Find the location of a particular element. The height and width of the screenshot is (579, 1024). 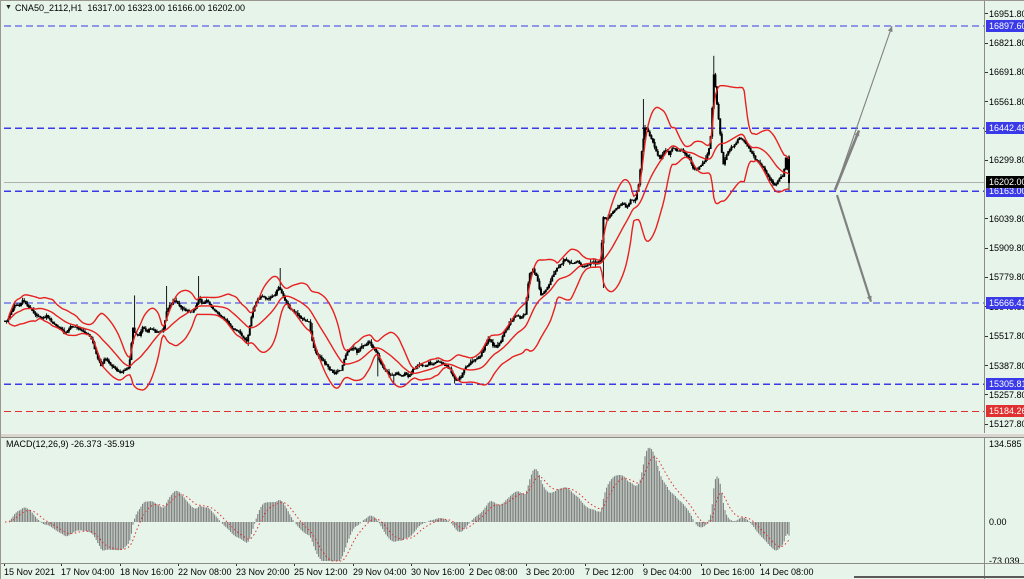

time-tick-label: 25 Nov 12:00 is located at coordinates (321, 572).